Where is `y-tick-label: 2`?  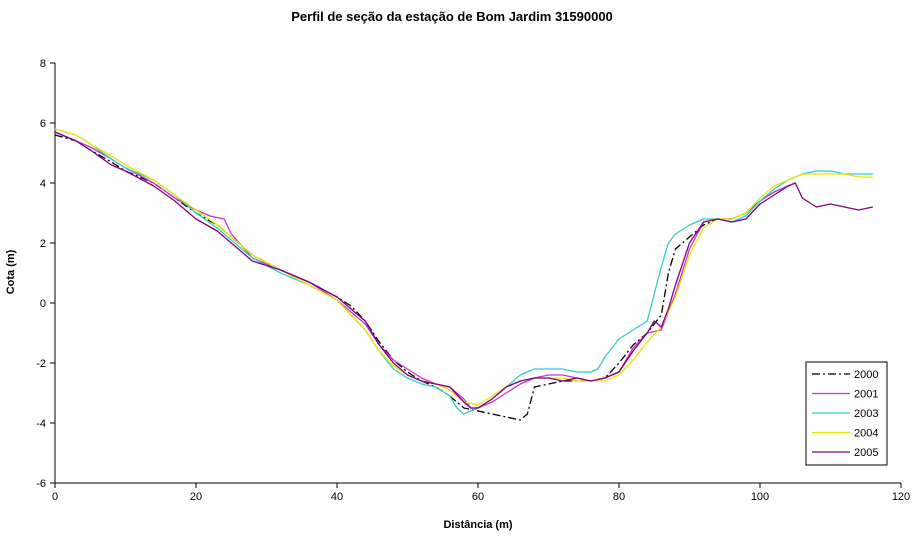 y-tick-label: 2 is located at coordinates (43, 244).